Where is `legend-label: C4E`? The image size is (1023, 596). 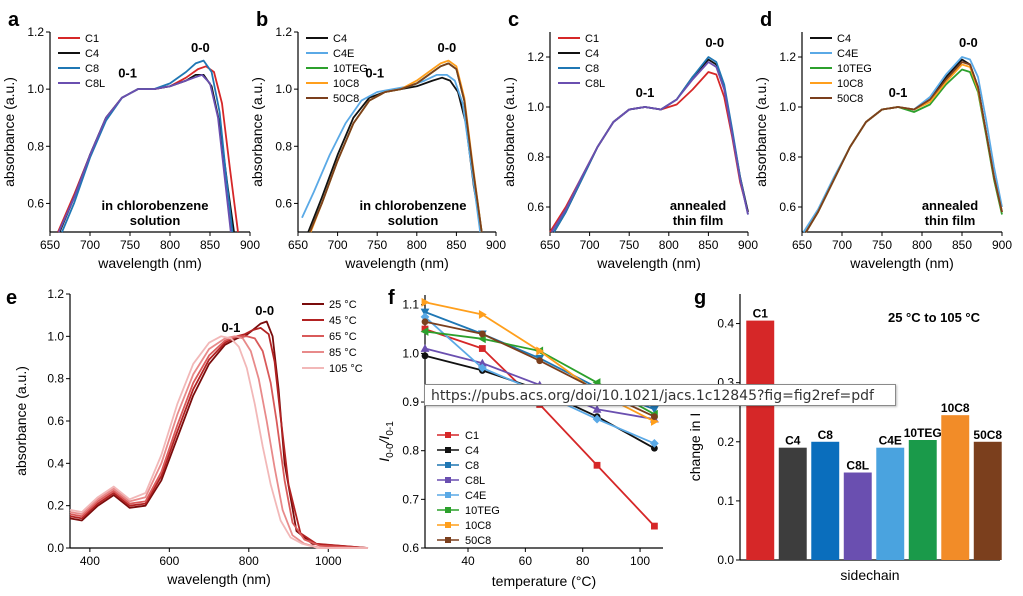 legend-label: C4E is located at coordinates (475, 496).